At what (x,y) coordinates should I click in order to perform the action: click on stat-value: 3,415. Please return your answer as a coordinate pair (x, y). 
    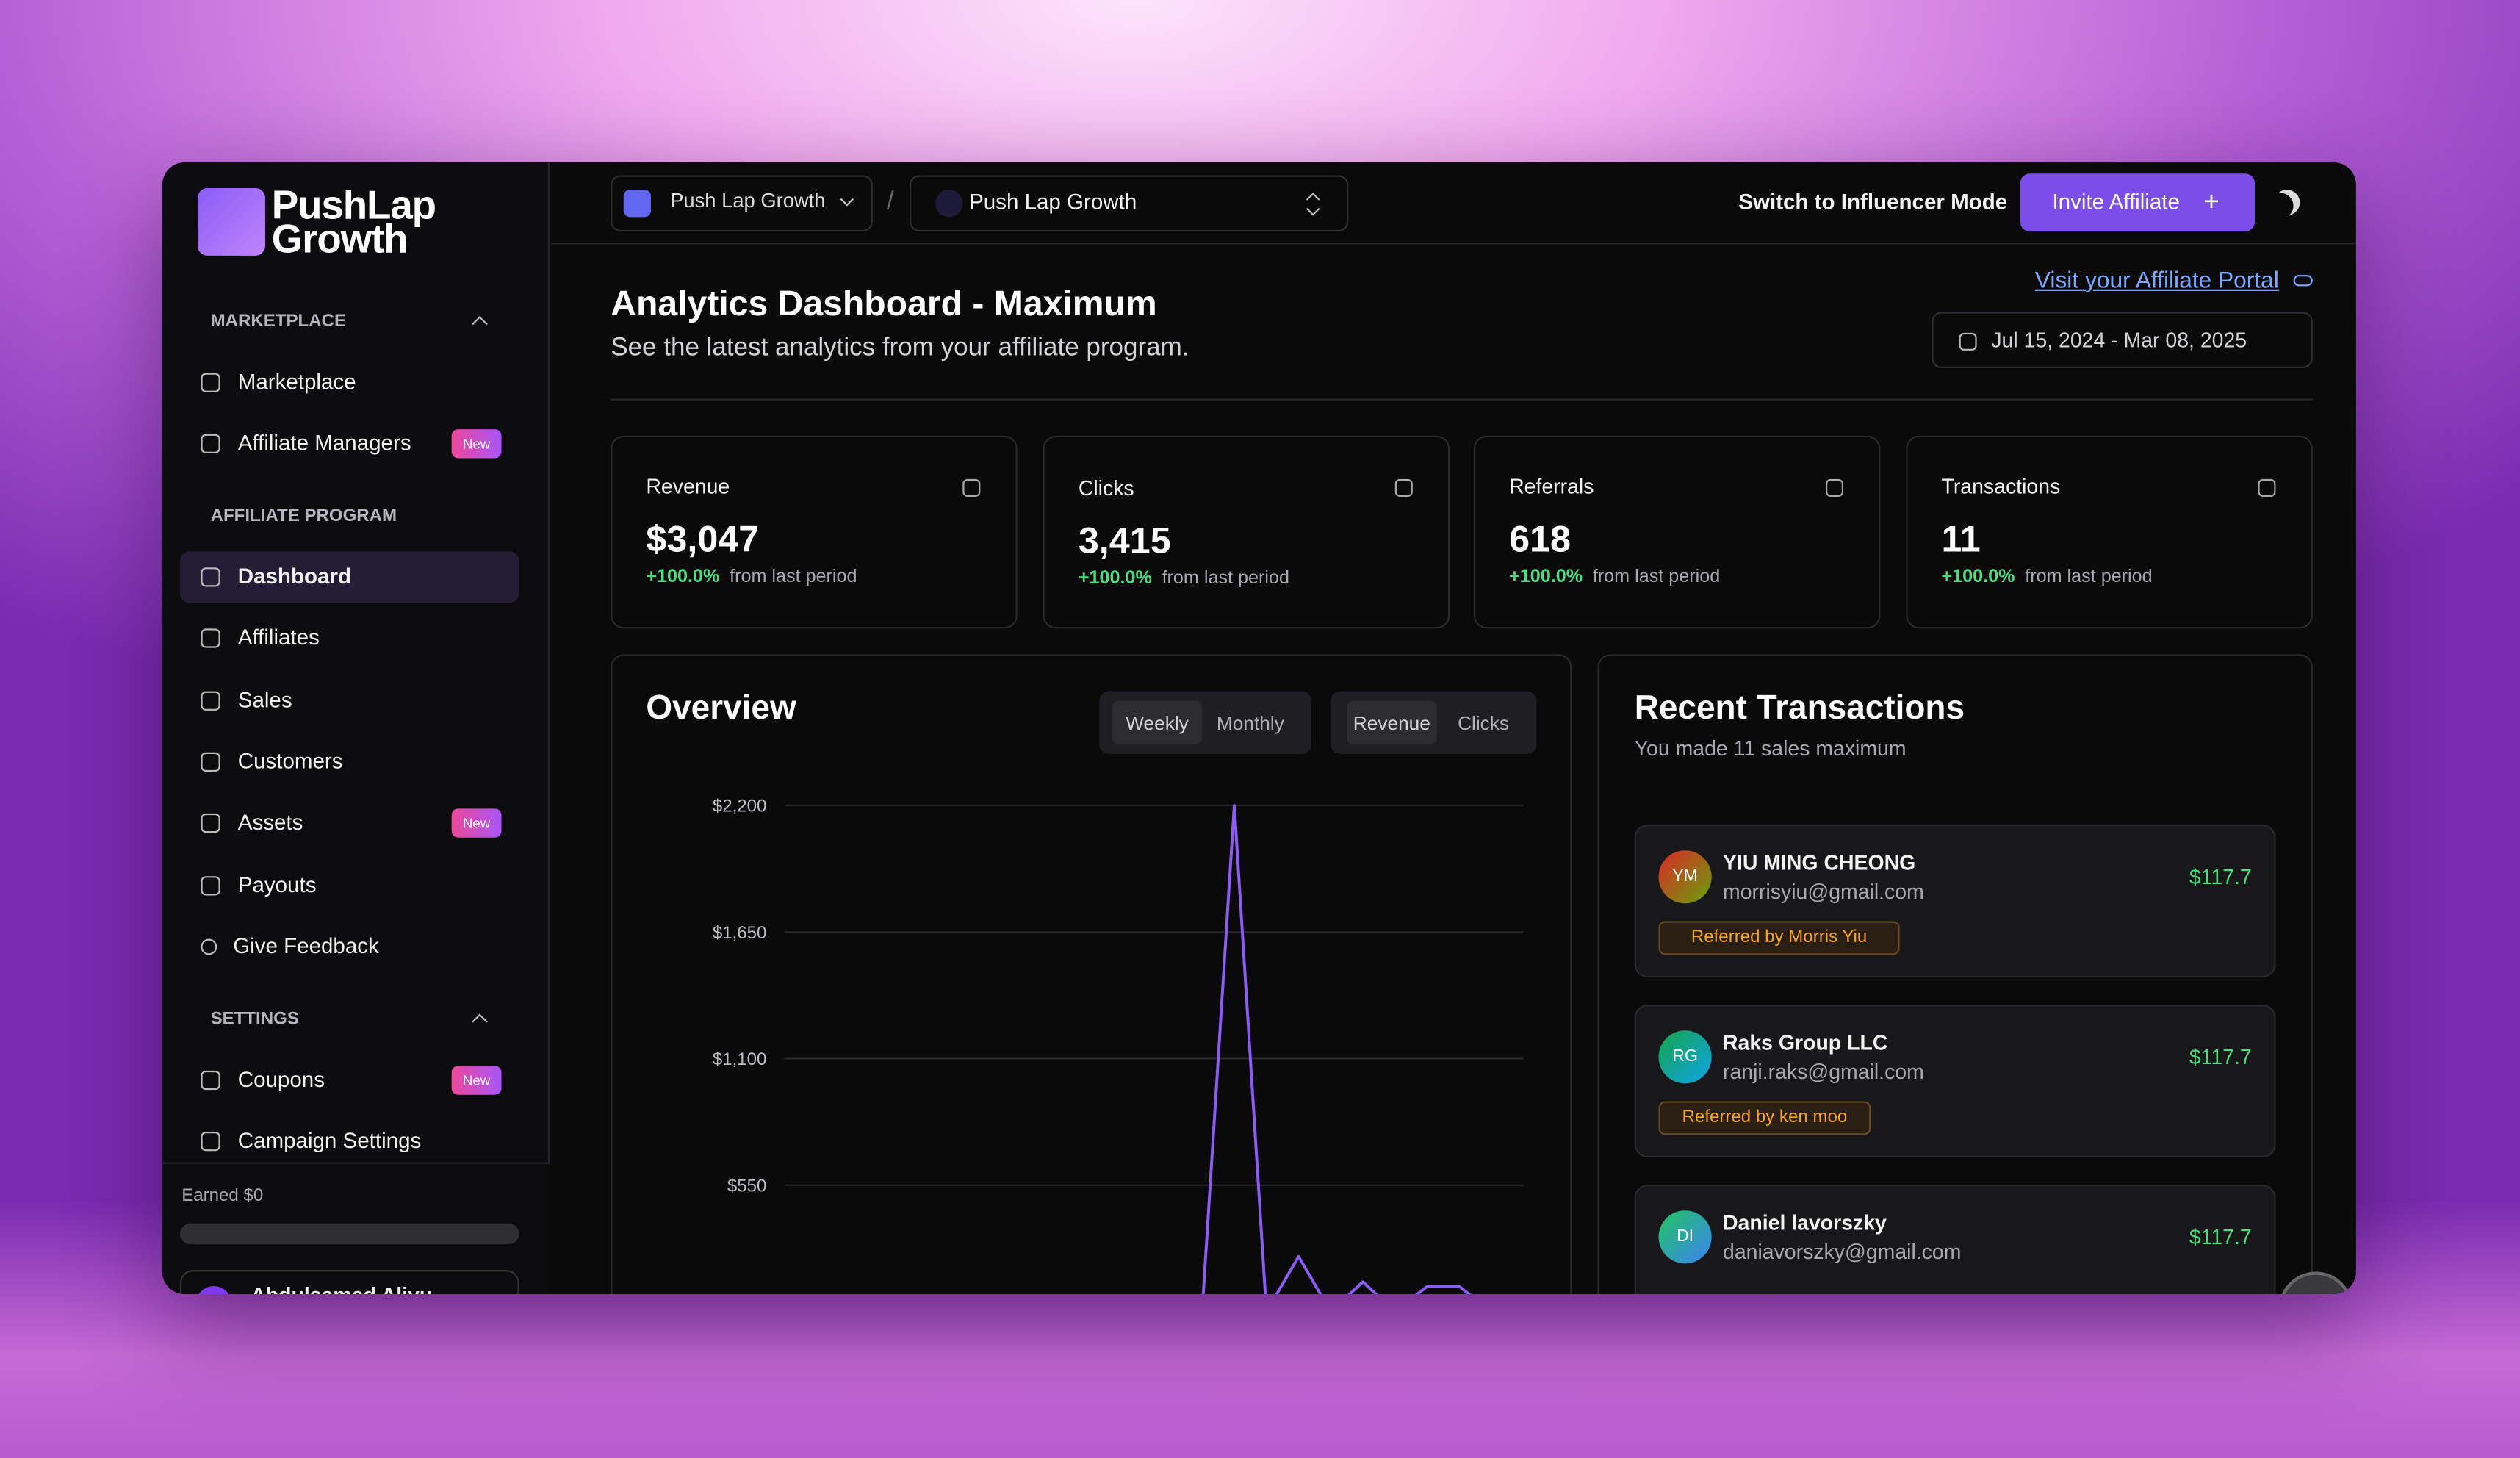
    Looking at the image, I should click on (1125, 540).